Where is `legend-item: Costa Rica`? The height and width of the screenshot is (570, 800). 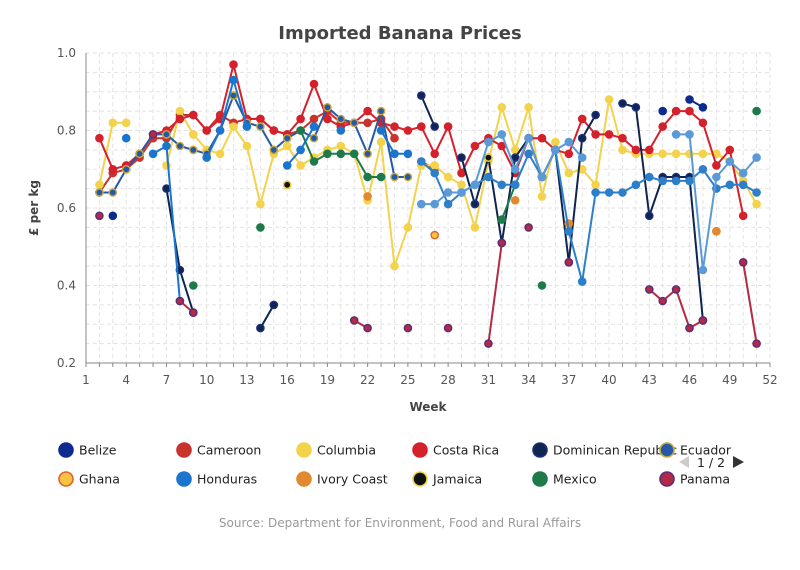 legend-item: Costa Rica is located at coordinates (455, 450).